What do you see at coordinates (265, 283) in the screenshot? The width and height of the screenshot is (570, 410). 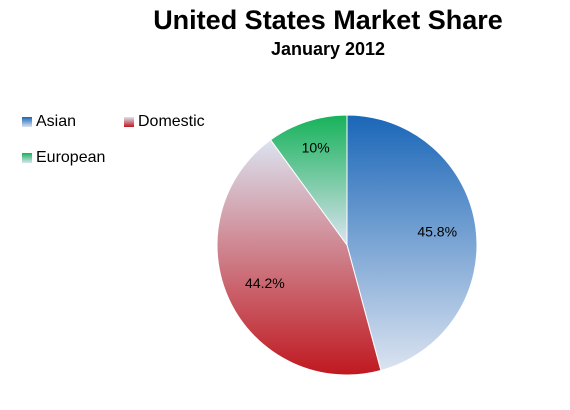 I see `data-label: 44.2%` at bounding box center [265, 283].